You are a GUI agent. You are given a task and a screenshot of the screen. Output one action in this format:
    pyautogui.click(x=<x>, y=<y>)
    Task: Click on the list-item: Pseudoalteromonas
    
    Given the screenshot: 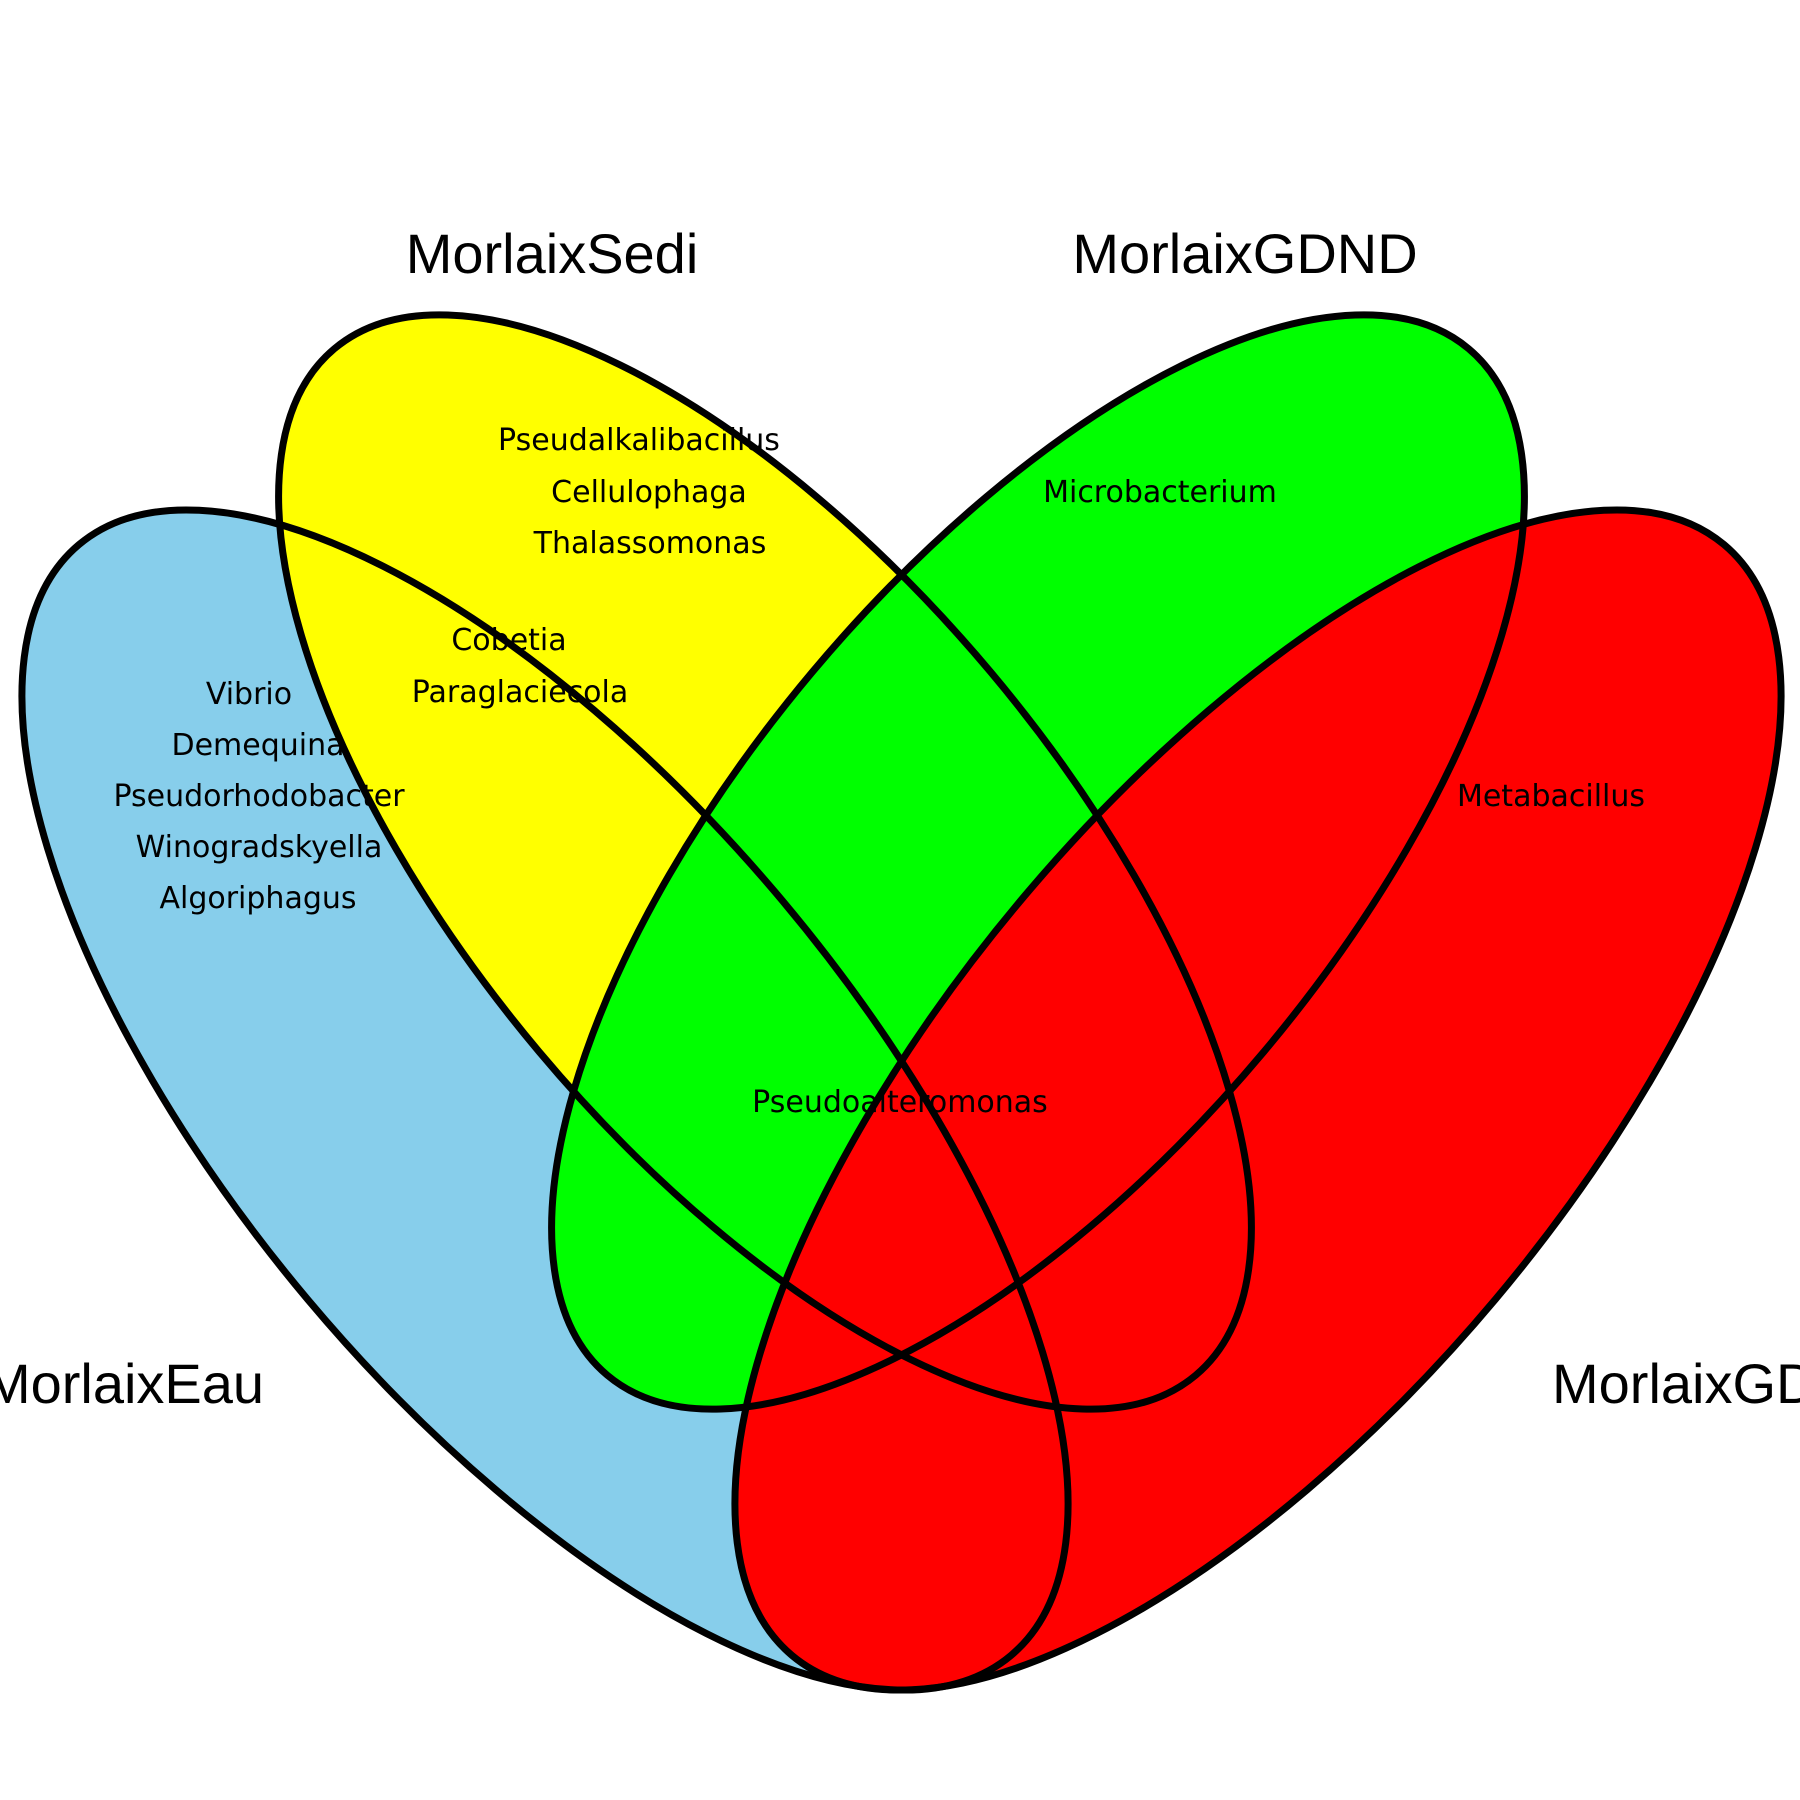 What is the action you would take?
    pyautogui.click(x=900, y=1102)
    